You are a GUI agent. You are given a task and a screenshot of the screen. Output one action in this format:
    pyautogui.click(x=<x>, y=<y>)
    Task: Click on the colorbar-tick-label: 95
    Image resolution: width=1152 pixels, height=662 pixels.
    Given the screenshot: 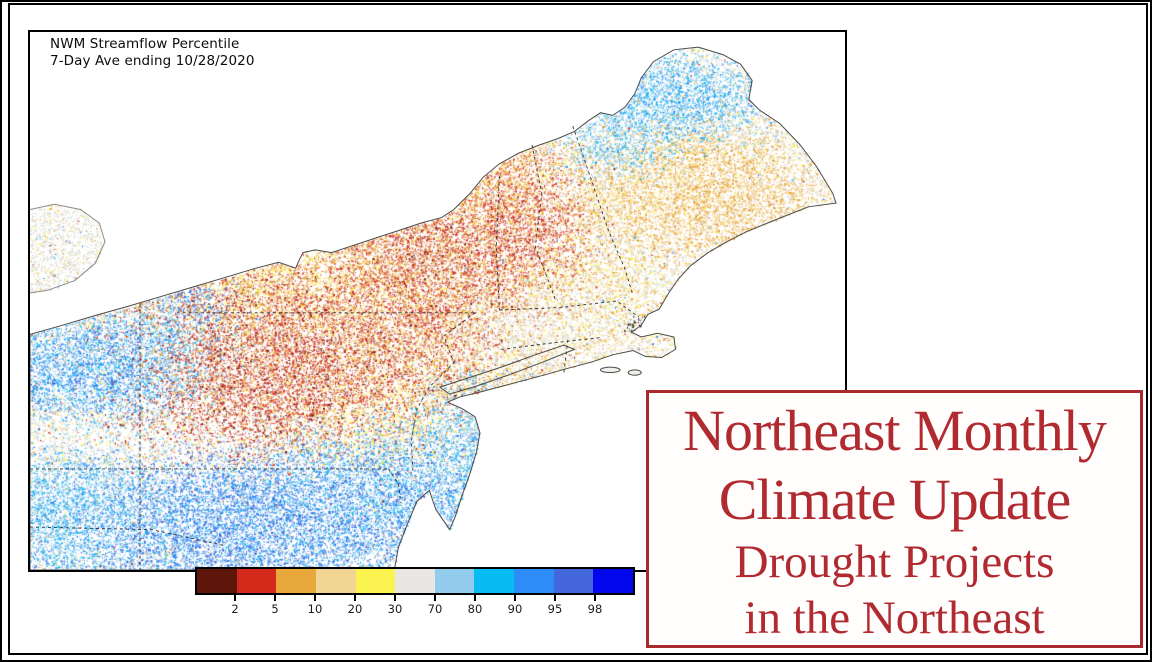 What is the action you would take?
    pyautogui.click(x=555, y=609)
    